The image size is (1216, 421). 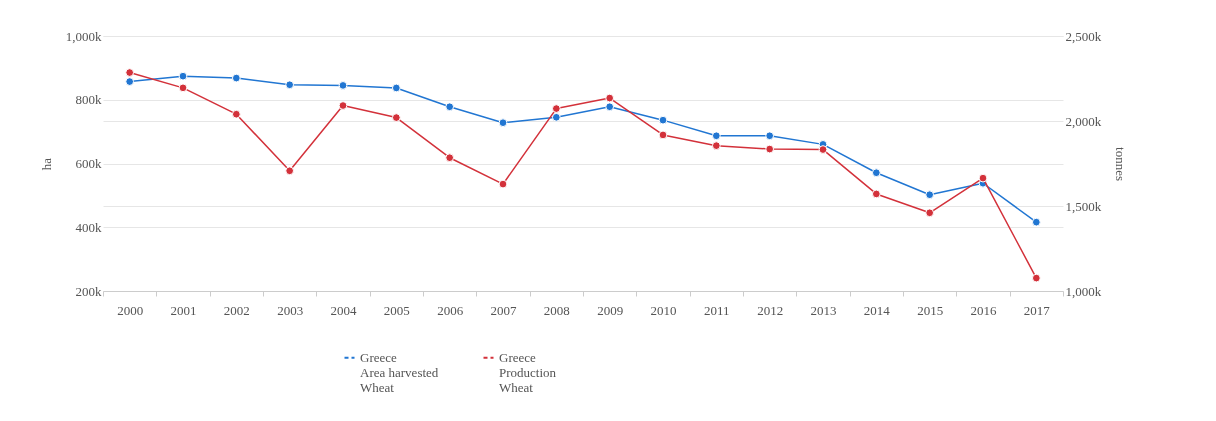 I want to click on y2-axis-title: tonnes, so click(x=1121, y=164).